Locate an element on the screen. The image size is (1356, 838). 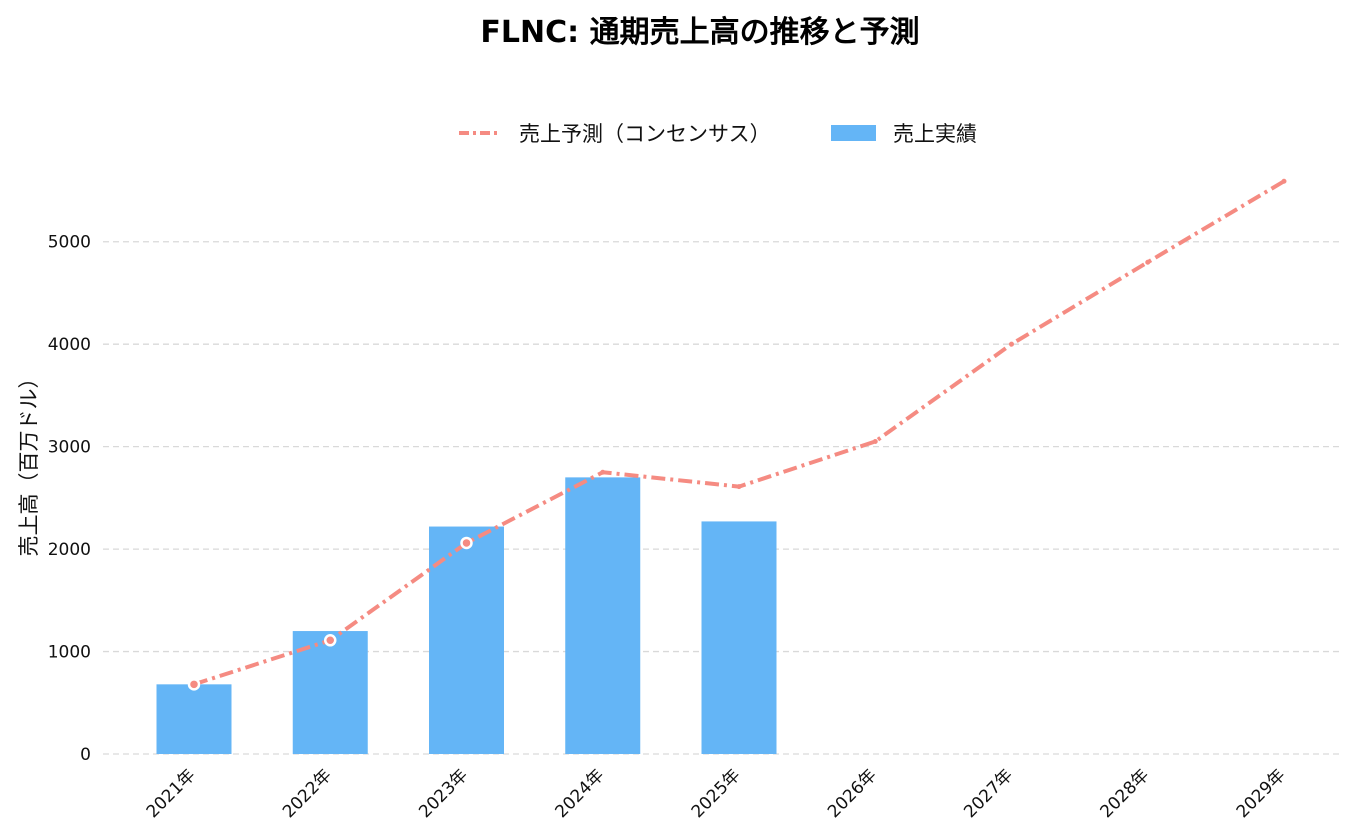
forecast-point-2026年 is located at coordinates (875, 442).